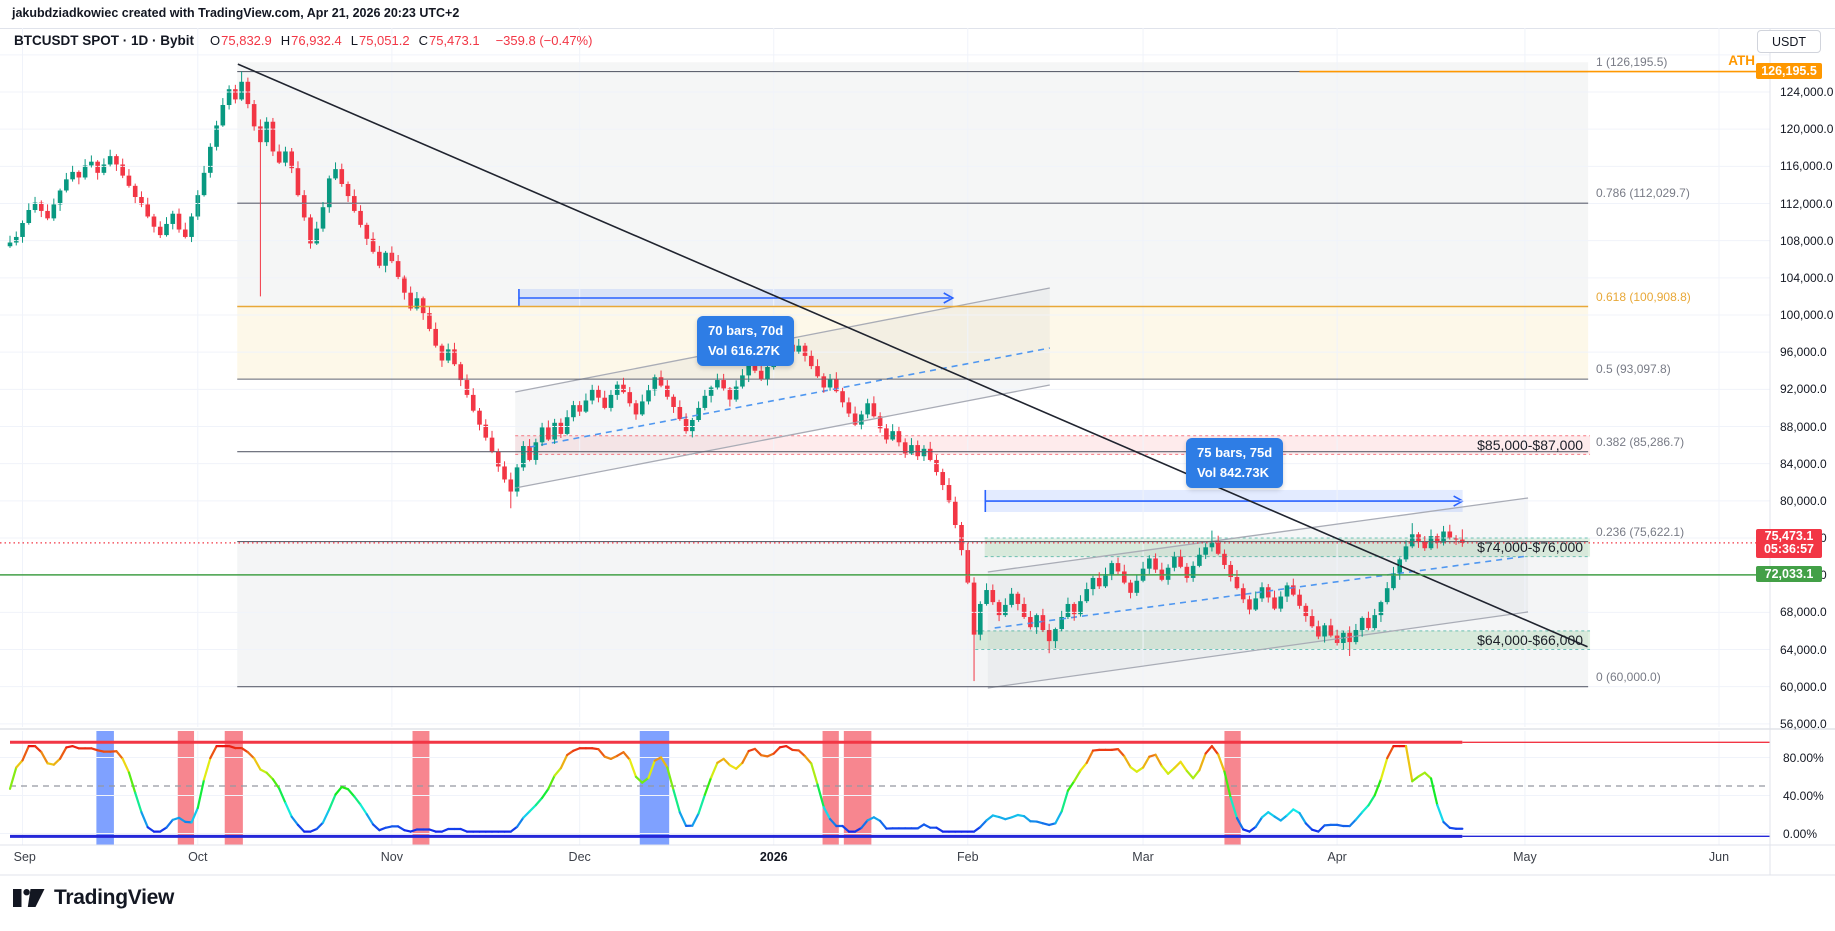  I want to click on measure1-volume: Vol 616.27K, so click(744, 350).